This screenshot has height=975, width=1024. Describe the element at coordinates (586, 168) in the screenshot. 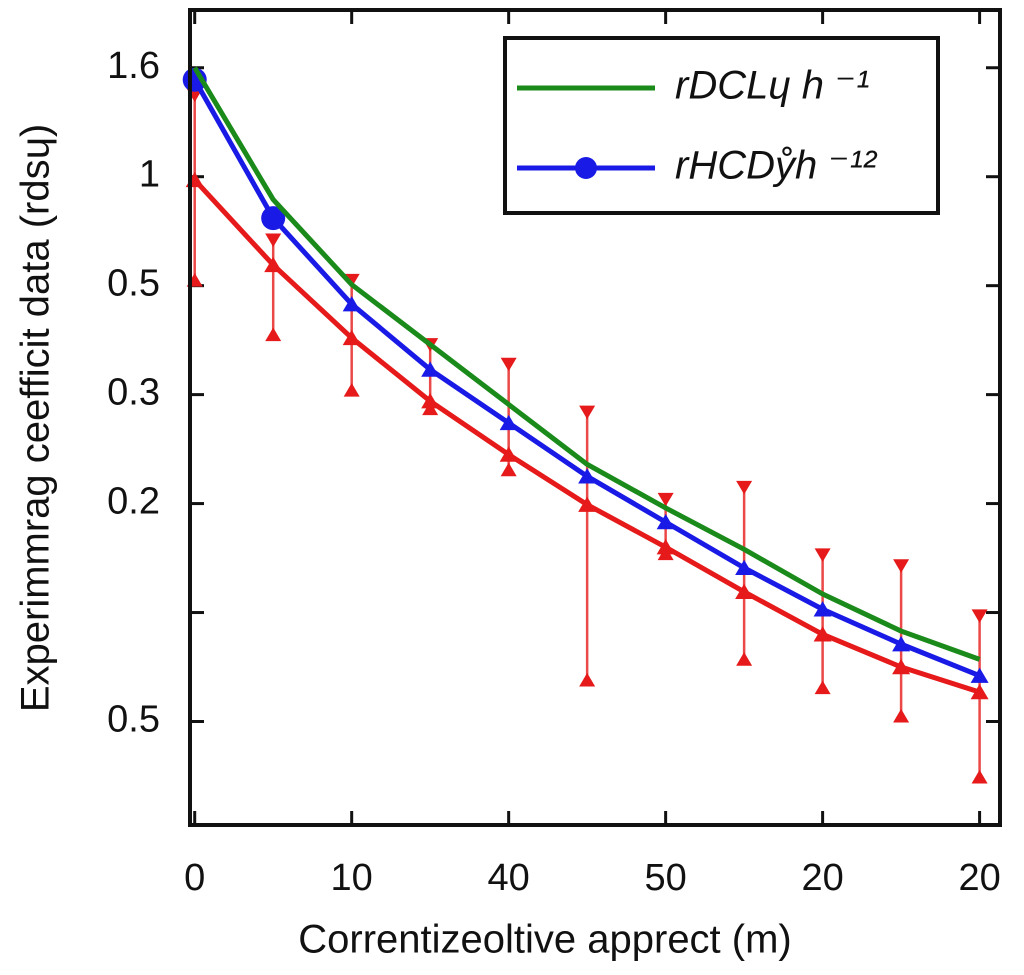

I see `legend-marker` at that location.